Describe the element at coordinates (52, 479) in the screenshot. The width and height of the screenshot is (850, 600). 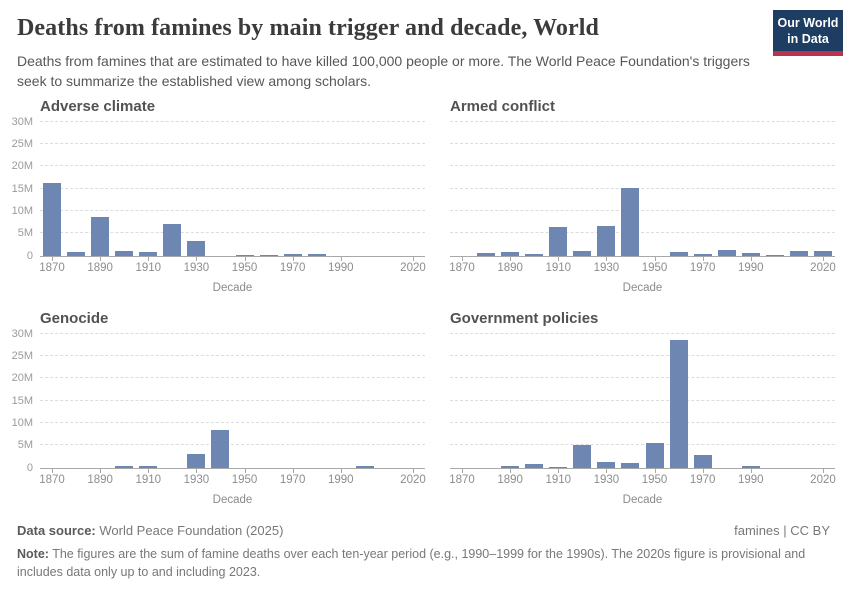
I see `x-tick-label: 1870` at that location.